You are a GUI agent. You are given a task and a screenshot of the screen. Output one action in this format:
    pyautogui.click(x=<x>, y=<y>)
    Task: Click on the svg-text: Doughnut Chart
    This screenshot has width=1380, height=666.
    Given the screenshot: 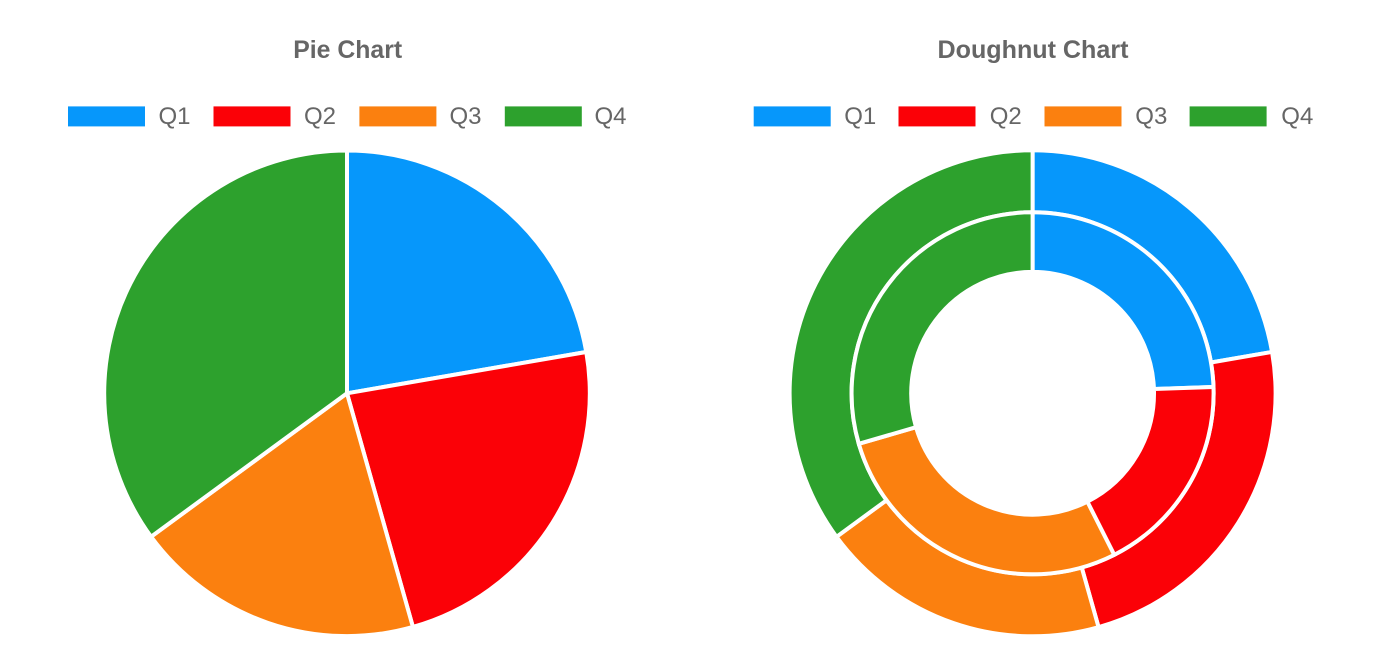 What is the action you would take?
    pyautogui.click(x=1034, y=50)
    